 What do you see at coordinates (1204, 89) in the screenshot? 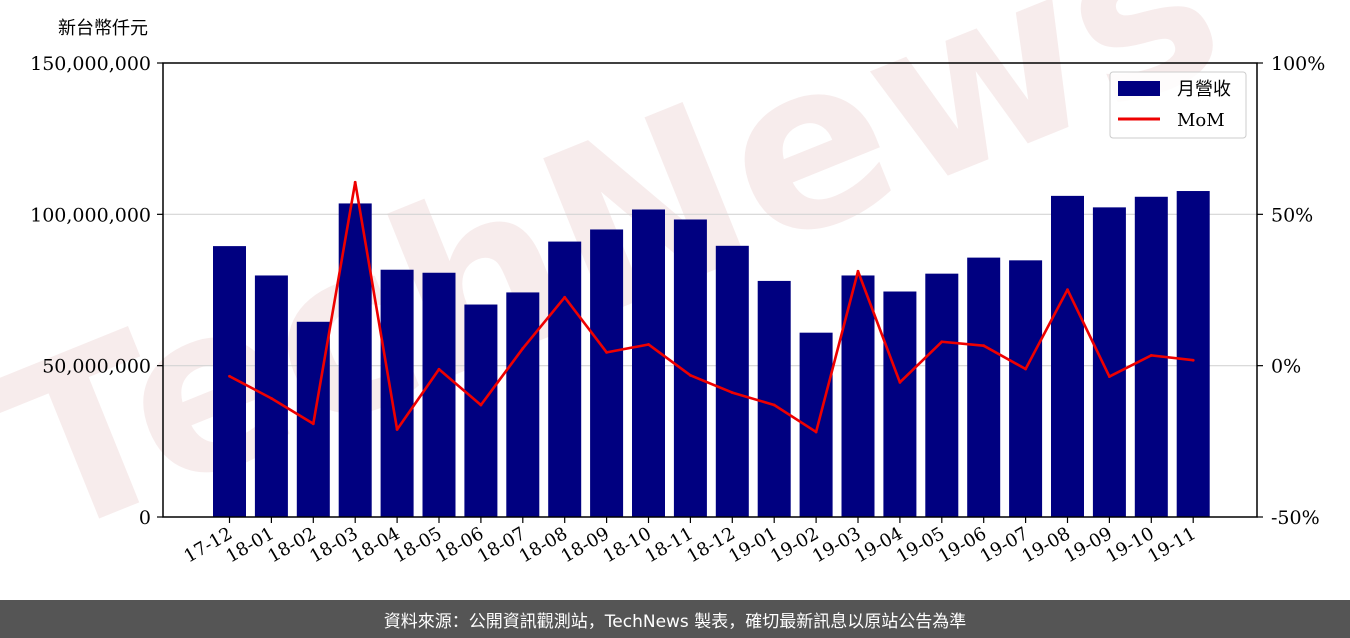
I see `legend-label-revenue: 月營收` at bounding box center [1204, 89].